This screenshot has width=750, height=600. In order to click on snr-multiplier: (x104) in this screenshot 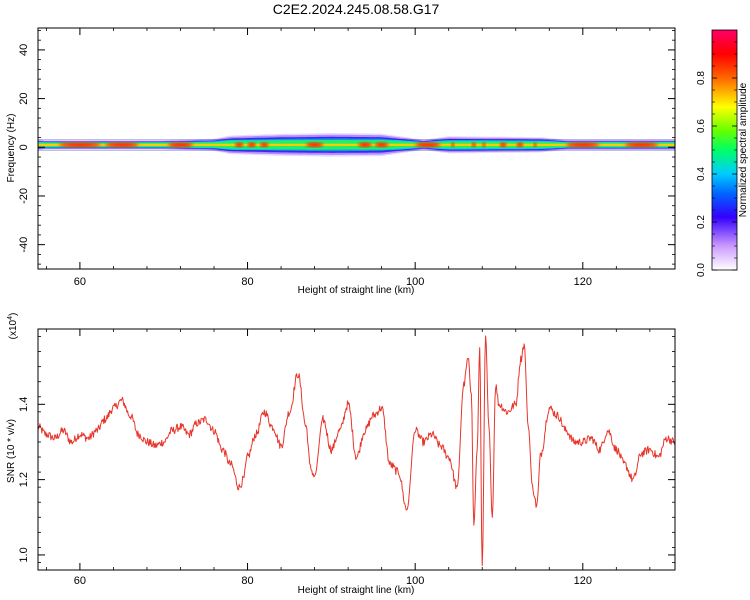, I will do `click(13, 326)`.